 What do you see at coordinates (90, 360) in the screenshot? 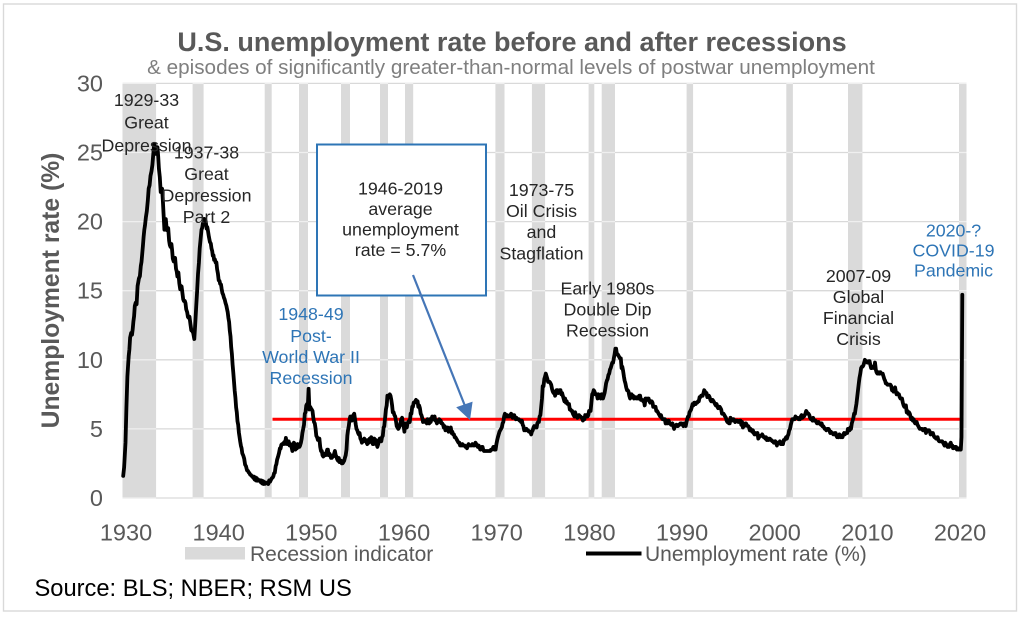
I see `svg-text: 10` at bounding box center [90, 360].